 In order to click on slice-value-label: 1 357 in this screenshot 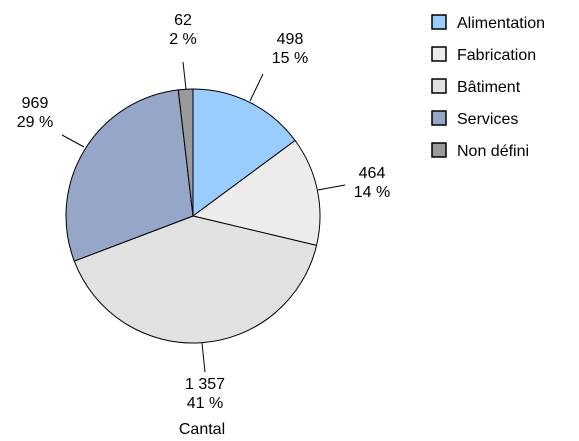, I will do `click(205, 384)`.